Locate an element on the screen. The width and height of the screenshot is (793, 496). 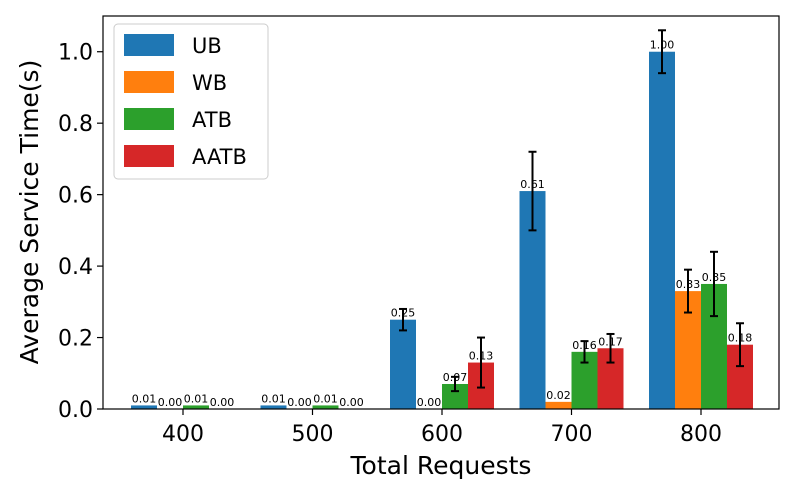
data-label-wb-700: 0.02 is located at coordinates (558, 395).